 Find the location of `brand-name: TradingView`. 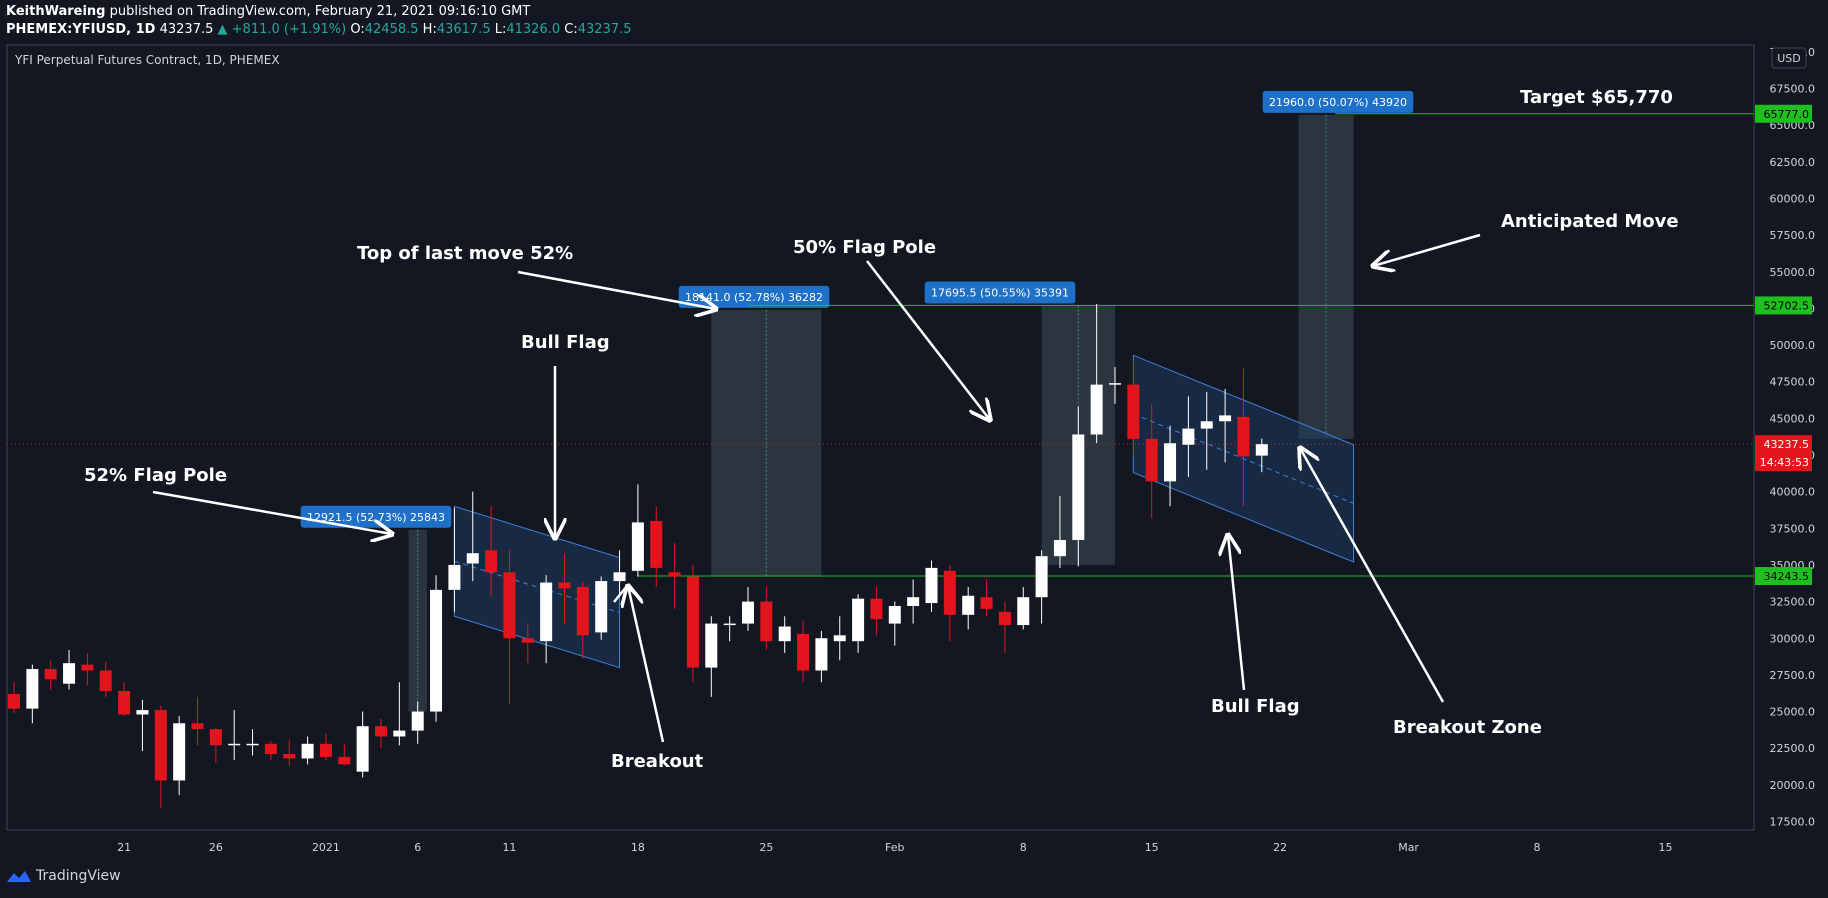

brand-name: TradingView is located at coordinates (78, 876).